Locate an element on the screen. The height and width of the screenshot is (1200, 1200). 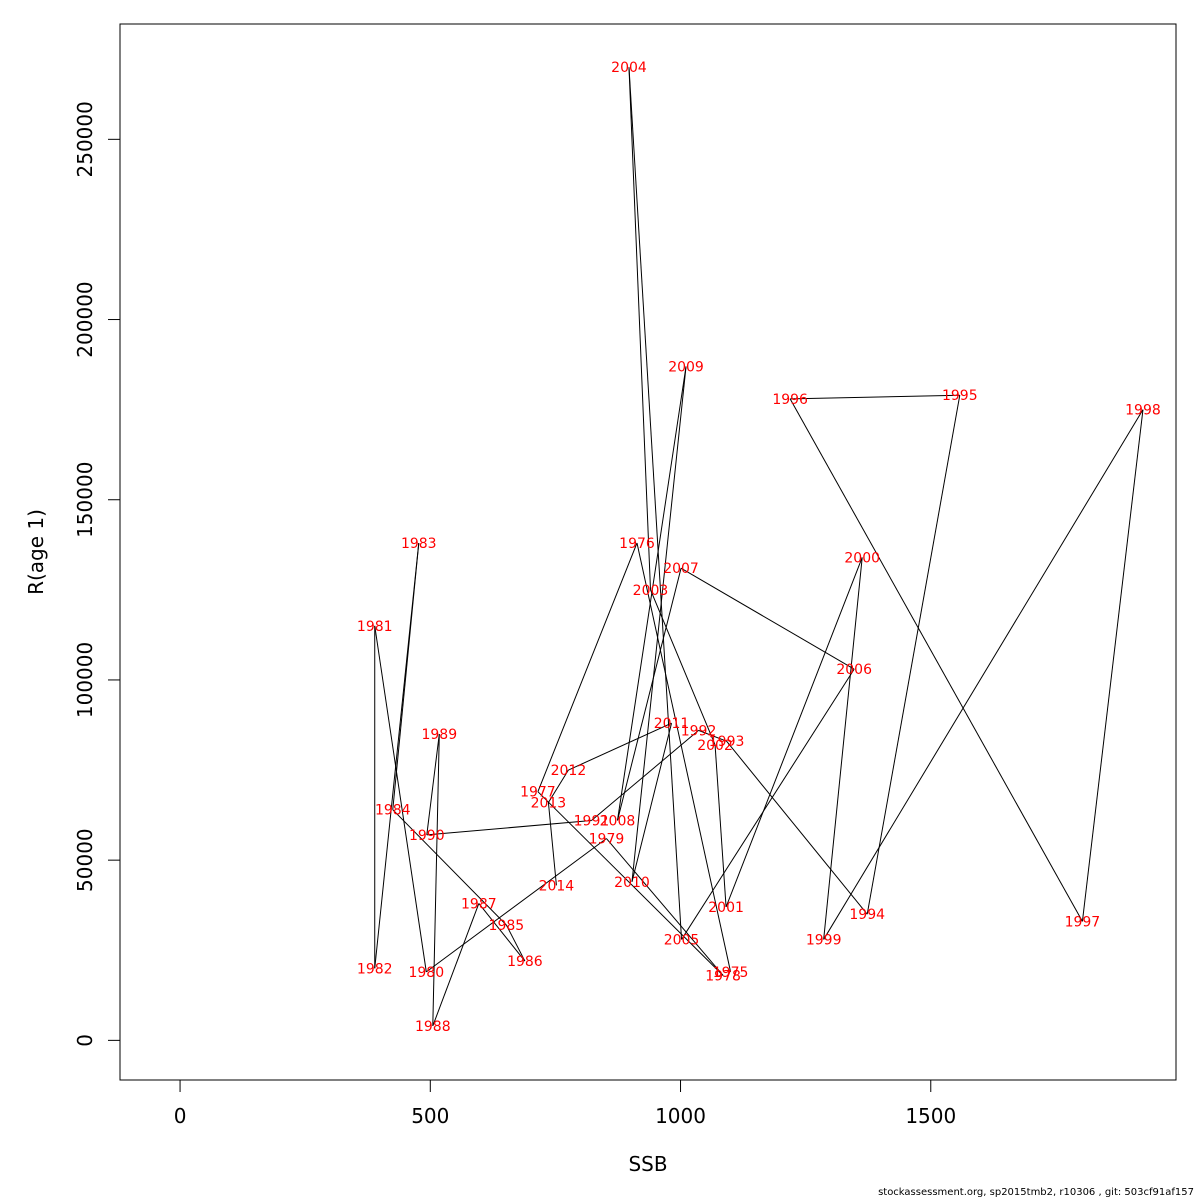
year-label: 2003 is located at coordinates (651, 591).